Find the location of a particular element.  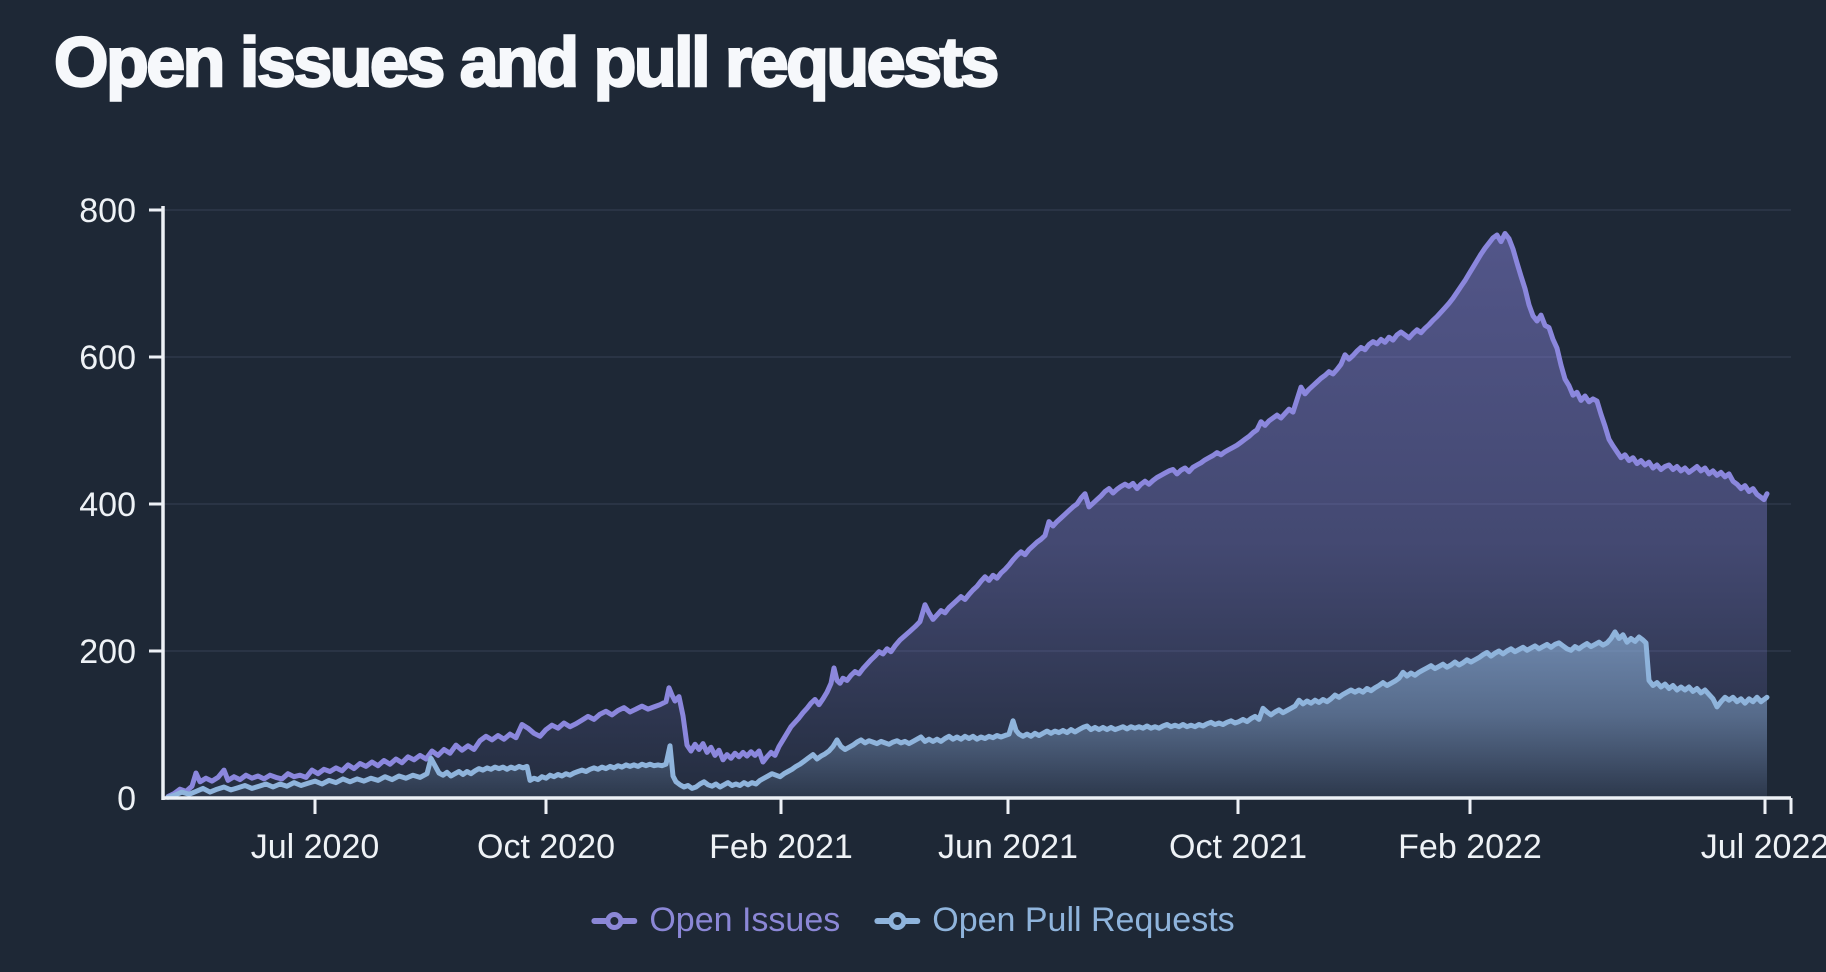

y-tick-label-0: 0 is located at coordinates (126, 799).